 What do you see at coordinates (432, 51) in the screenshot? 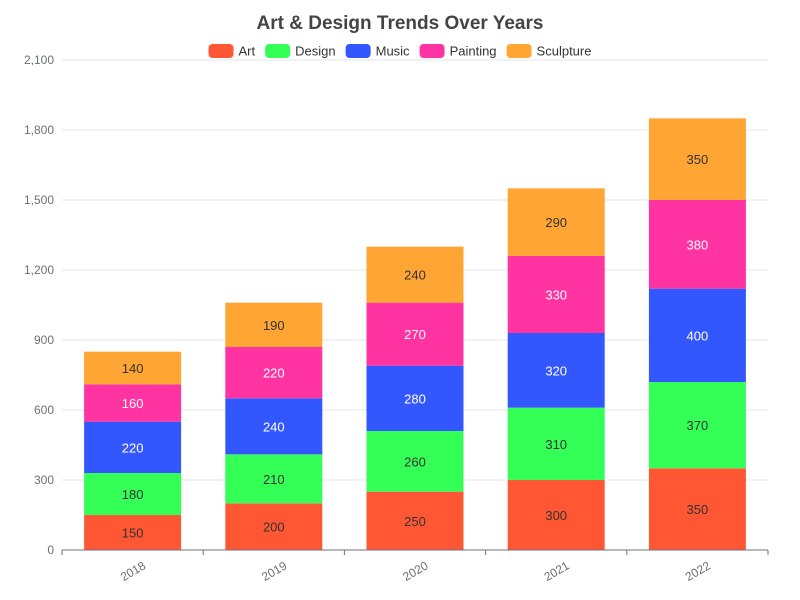
I see `legend-swatch-painting` at bounding box center [432, 51].